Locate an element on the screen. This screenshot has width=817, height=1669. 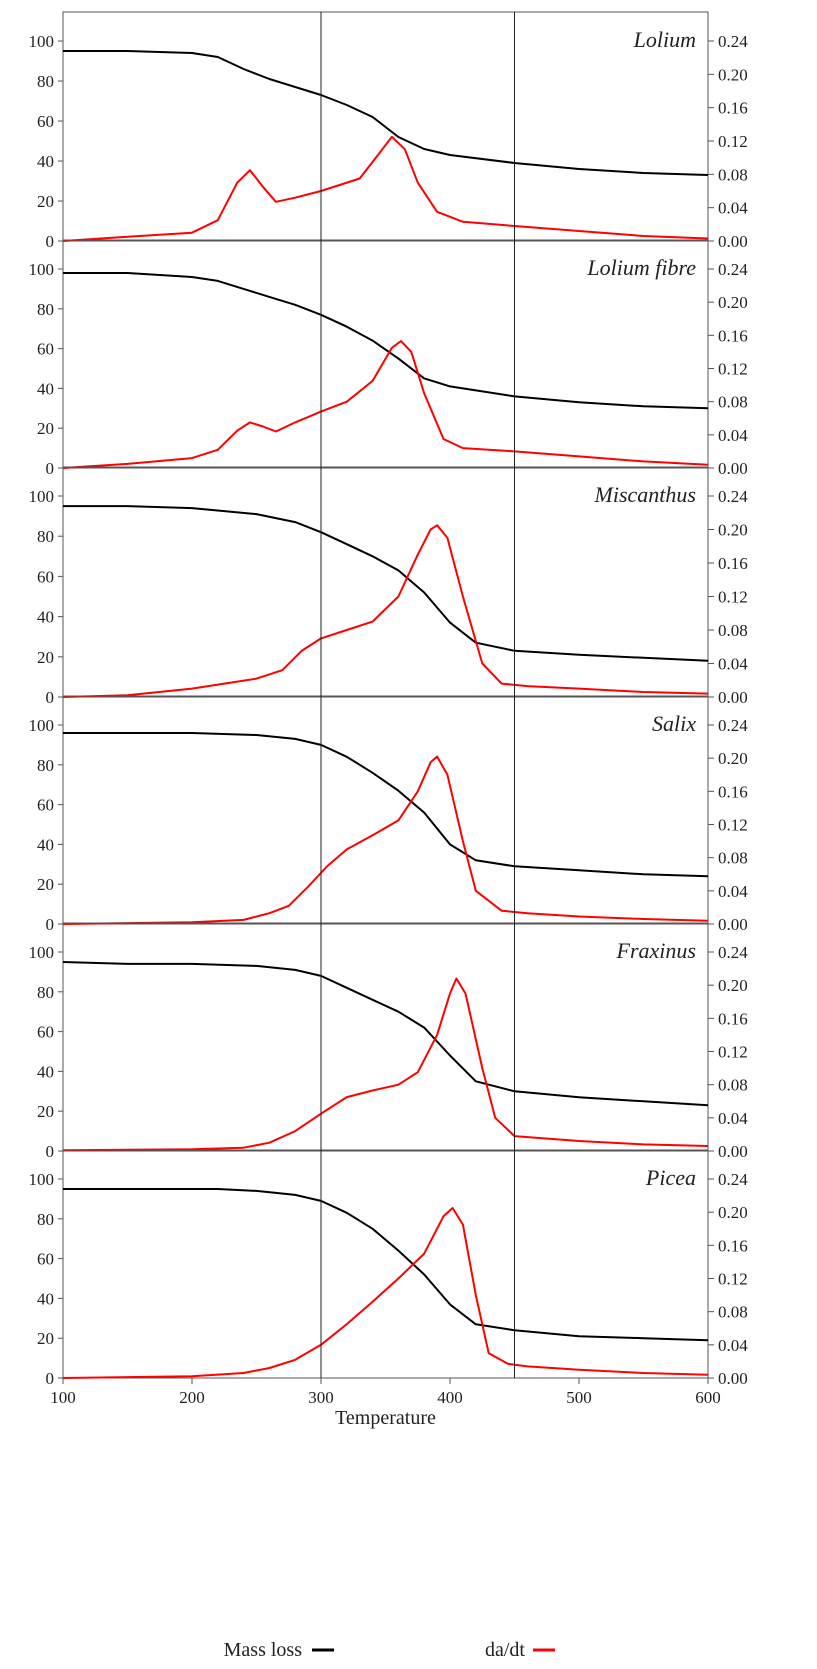
panel-title: Salix is located at coordinates (674, 723).